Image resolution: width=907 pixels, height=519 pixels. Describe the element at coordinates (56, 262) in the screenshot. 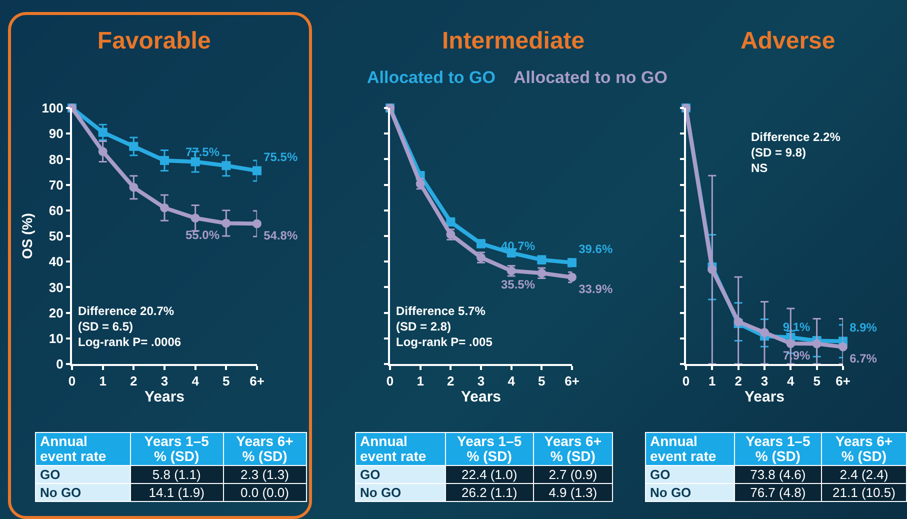

I see `y-tick-label: 40` at that location.